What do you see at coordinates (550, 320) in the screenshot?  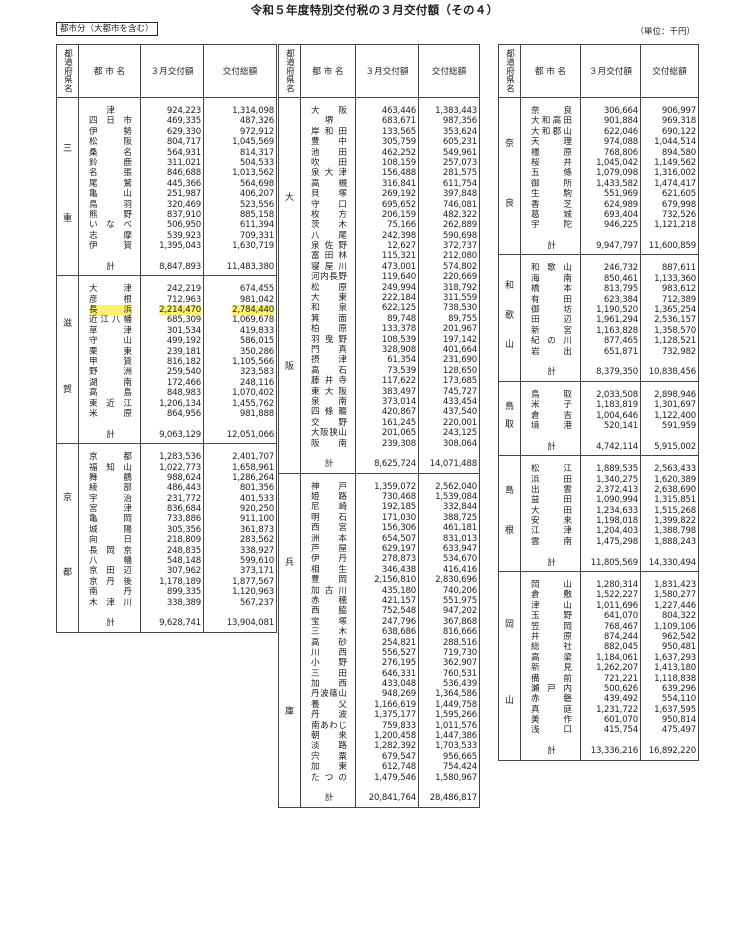 I see `city-name: 田辺` at bounding box center [550, 320].